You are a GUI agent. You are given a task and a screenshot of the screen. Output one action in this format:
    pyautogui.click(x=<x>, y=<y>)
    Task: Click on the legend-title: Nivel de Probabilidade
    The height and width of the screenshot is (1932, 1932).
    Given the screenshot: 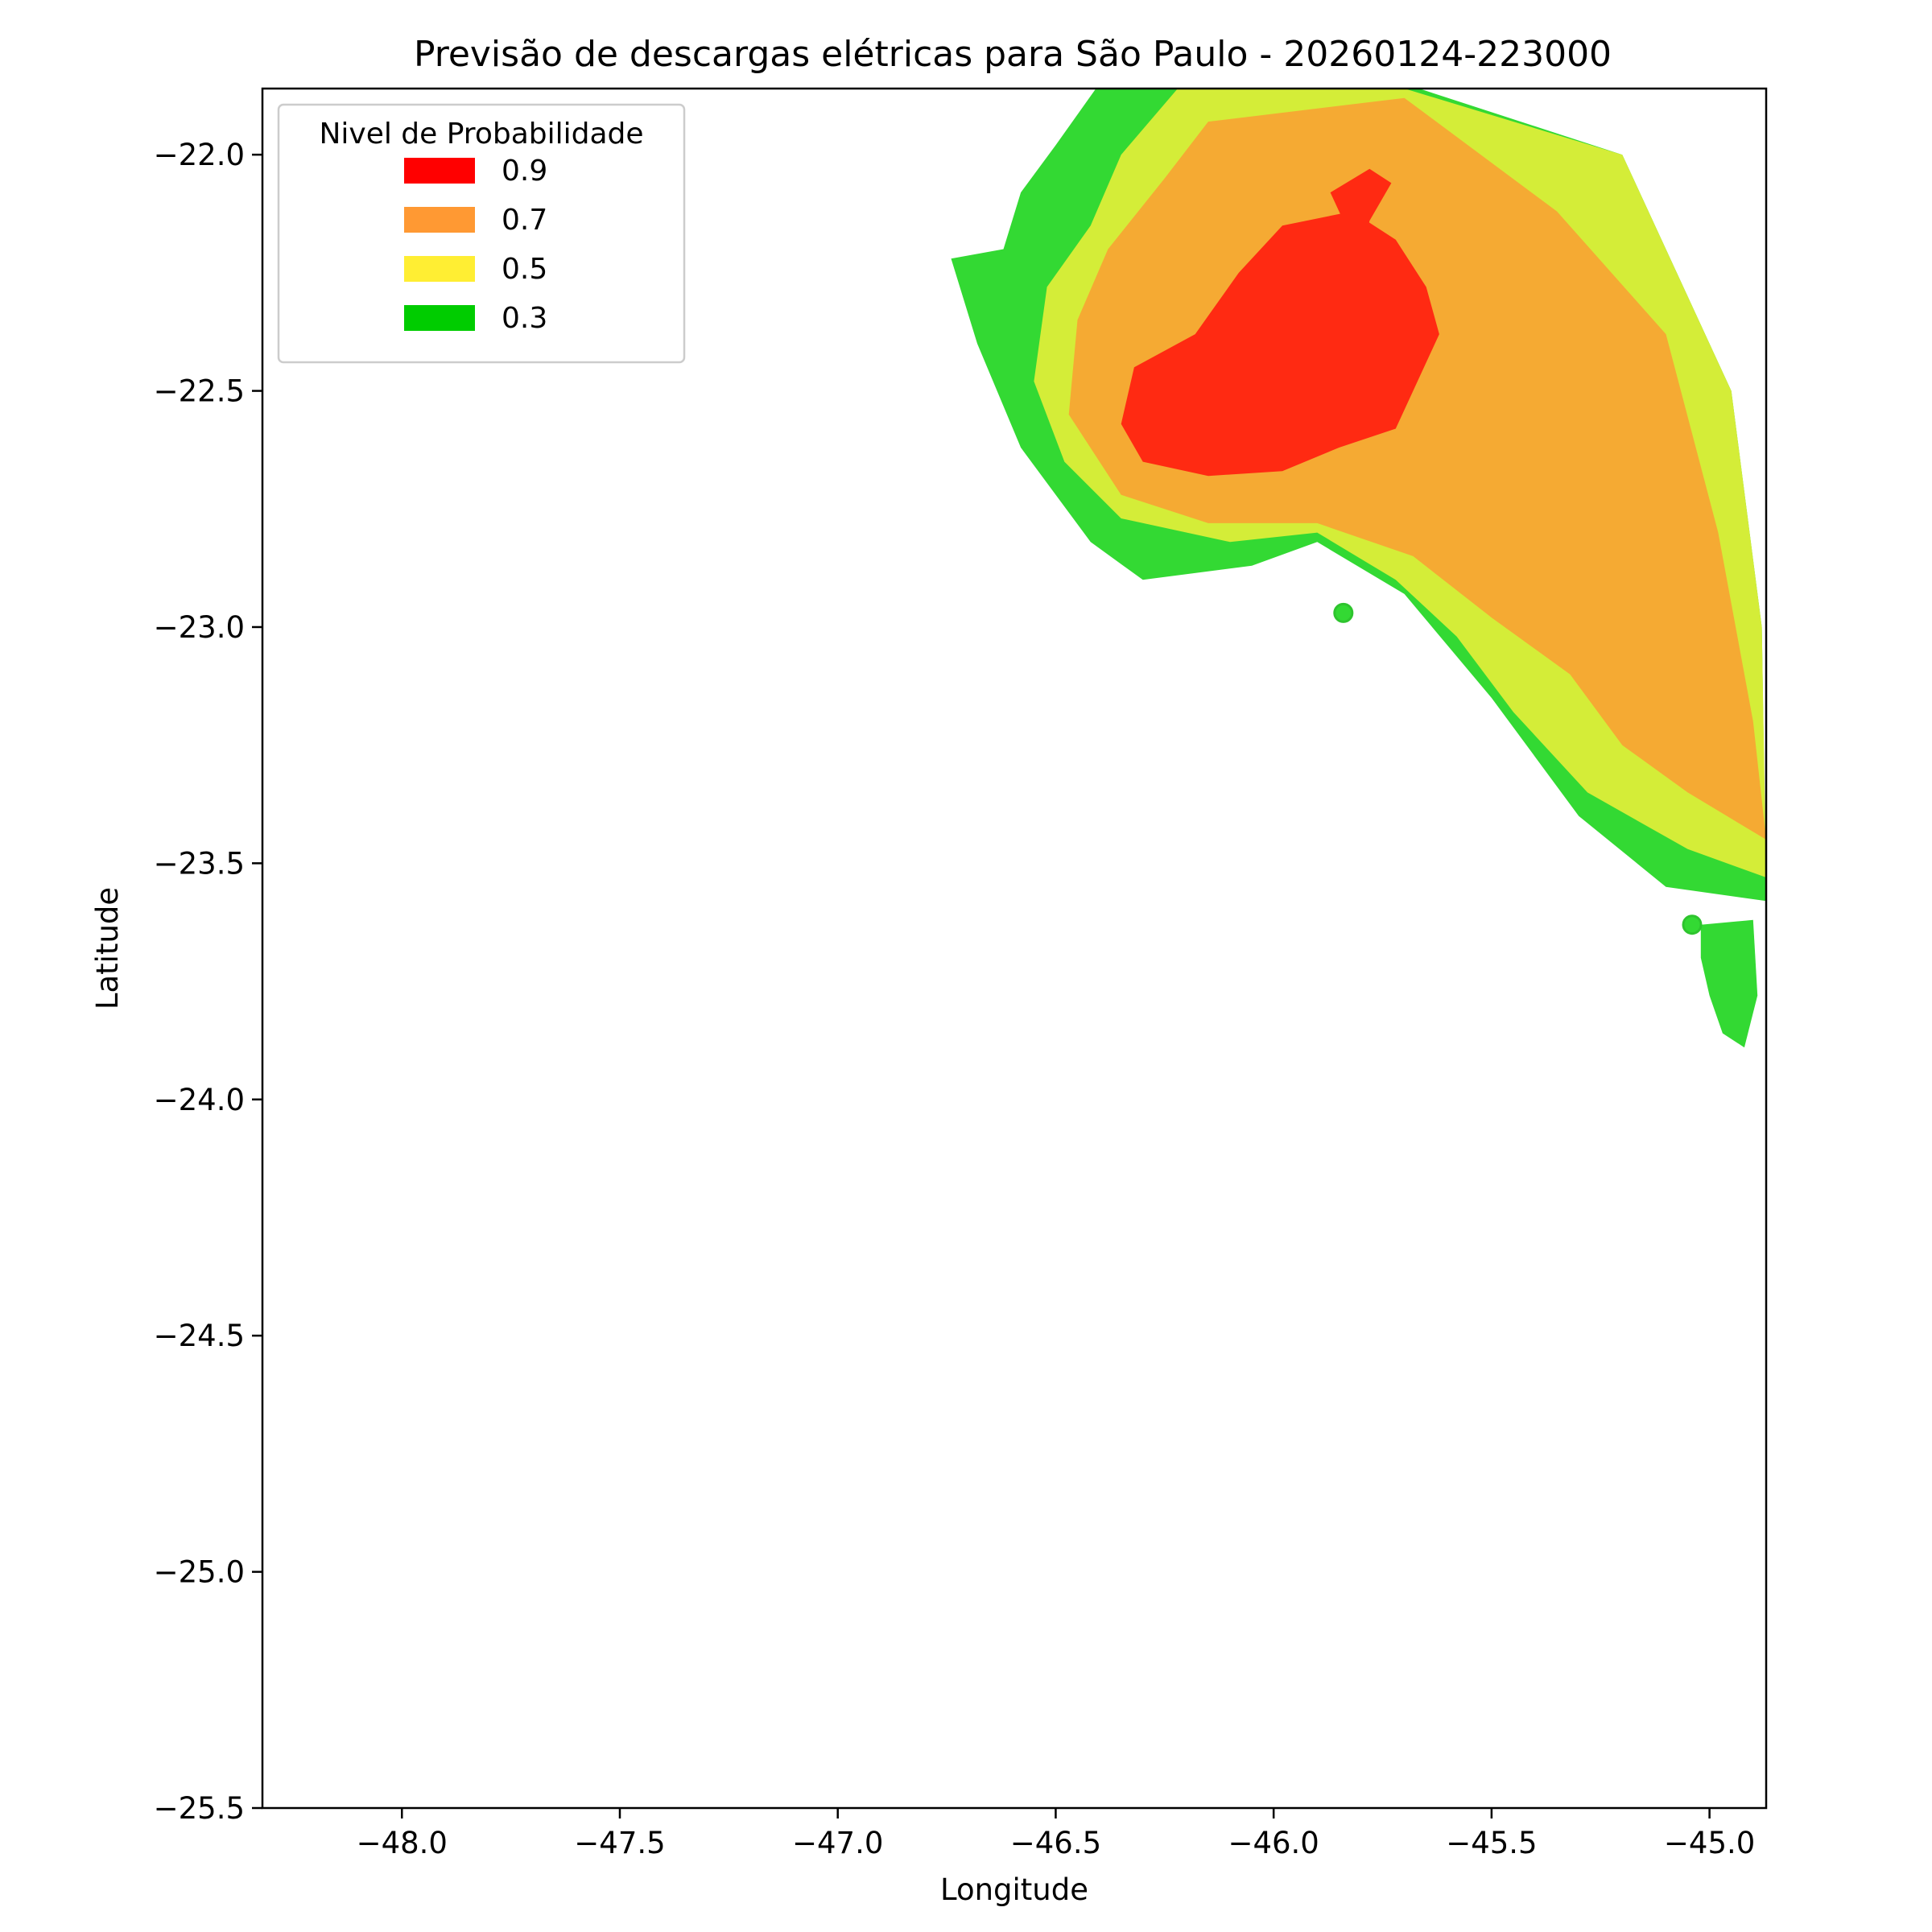 What is the action you would take?
    pyautogui.click(x=481, y=134)
    